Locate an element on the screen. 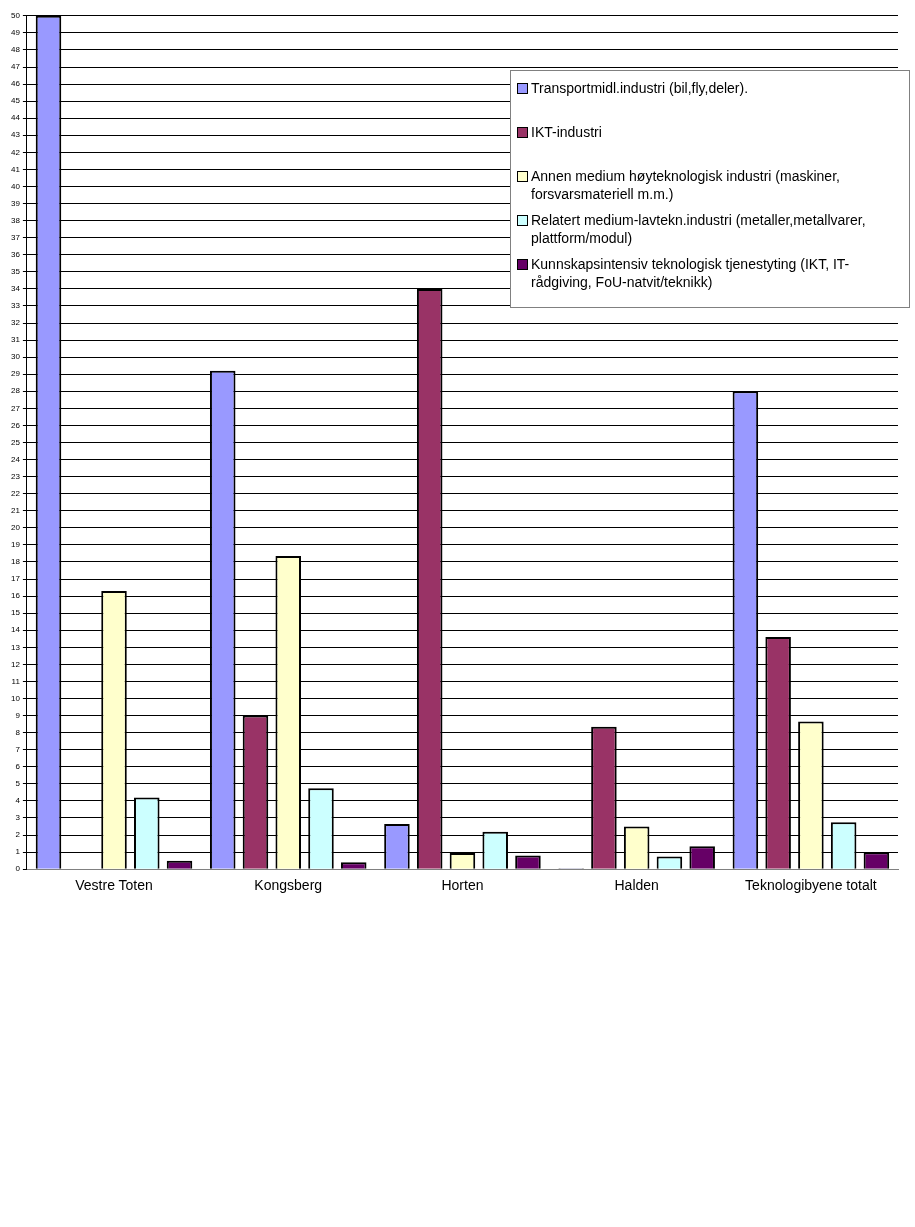  y-tick-label: 27 is located at coordinates (15, 408).